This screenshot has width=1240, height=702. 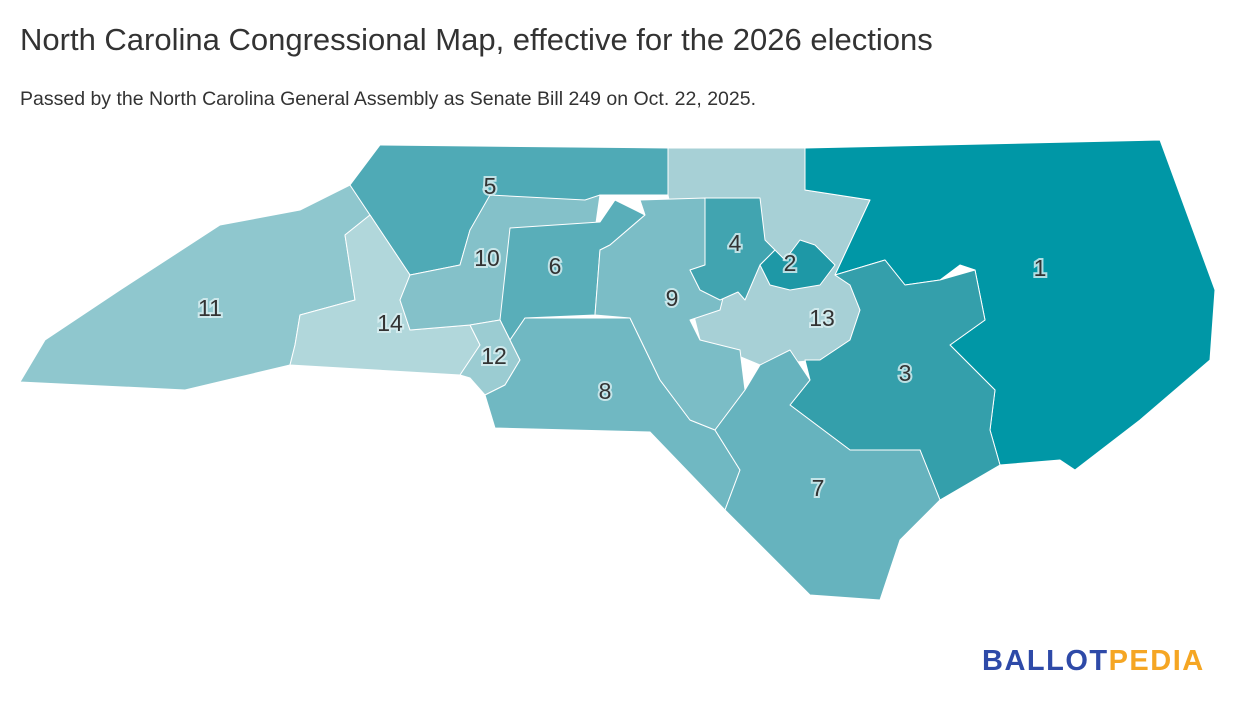 I want to click on district-2-label: 2, so click(x=790, y=263).